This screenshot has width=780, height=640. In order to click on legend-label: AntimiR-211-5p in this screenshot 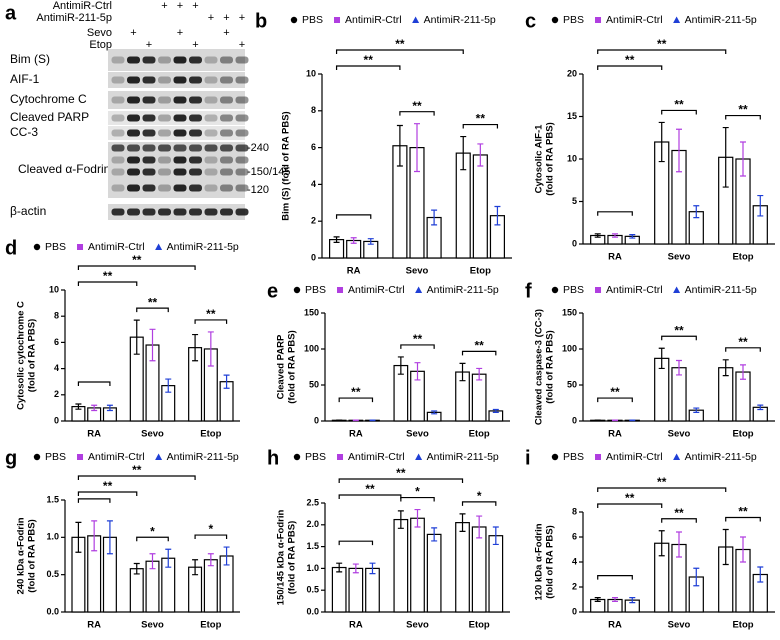, I will do `click(203, 247)`.